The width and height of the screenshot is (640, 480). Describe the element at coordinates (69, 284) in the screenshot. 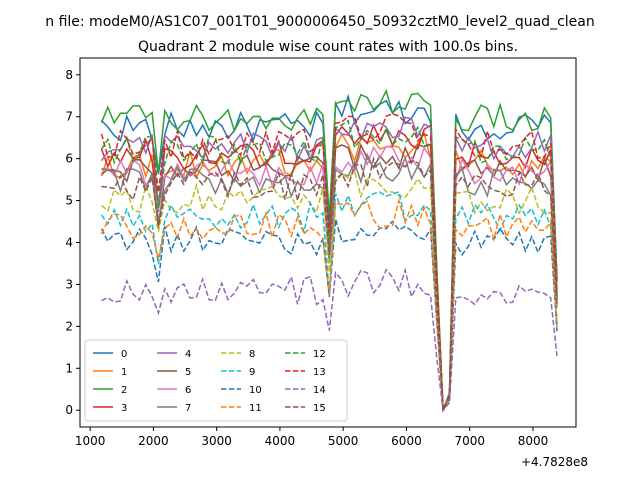

I see `y-tick-label: 3` at that location.